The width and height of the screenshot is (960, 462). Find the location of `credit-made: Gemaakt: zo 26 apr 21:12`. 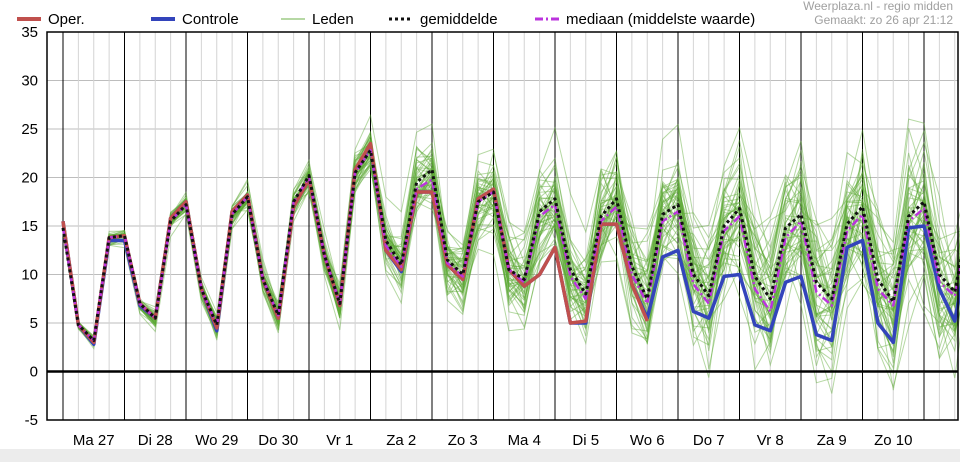

credit-made: Gemaakt: zo 26 apr 21:12 is located at coordinates (883, 20).